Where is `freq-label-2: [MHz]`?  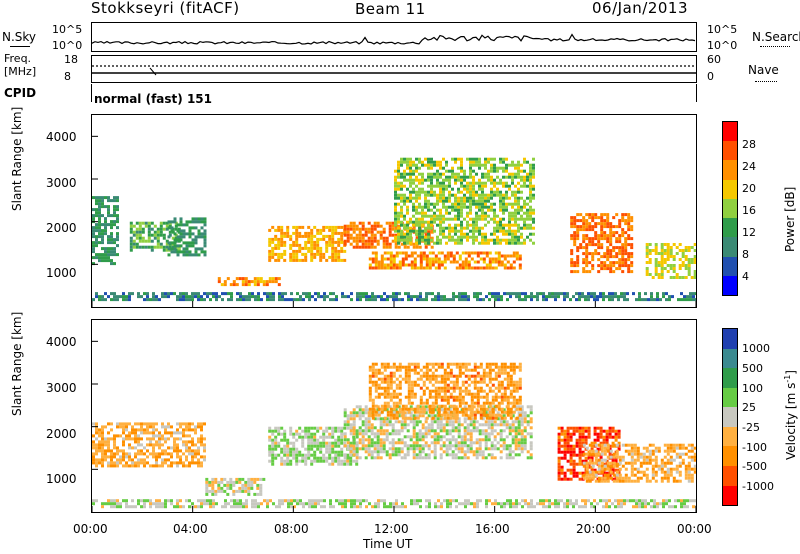 freq-label-2: [MHz] is located at coordinates (20, 71).